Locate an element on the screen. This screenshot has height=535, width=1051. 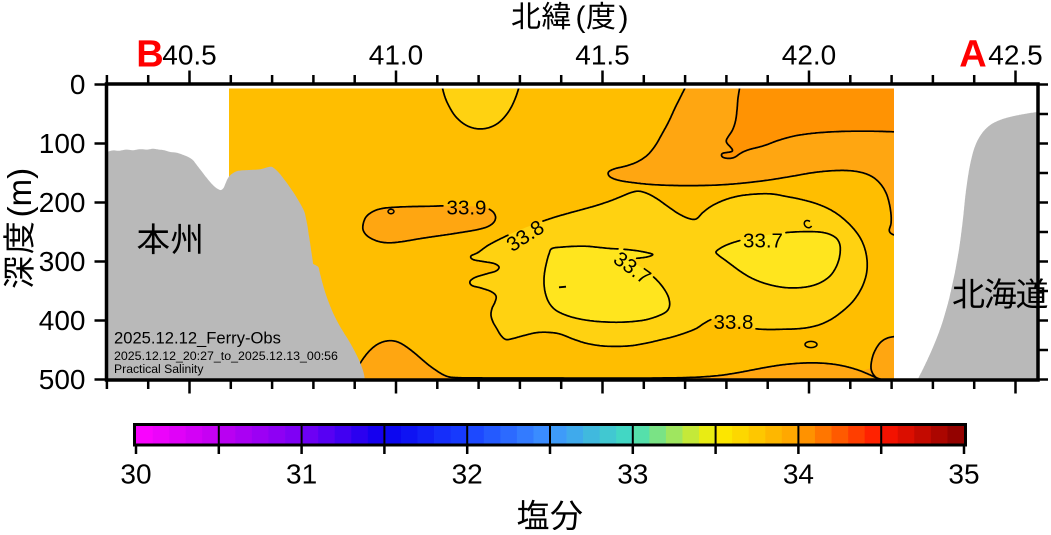
svg-text: 300 is located at coordinates (62, 261).